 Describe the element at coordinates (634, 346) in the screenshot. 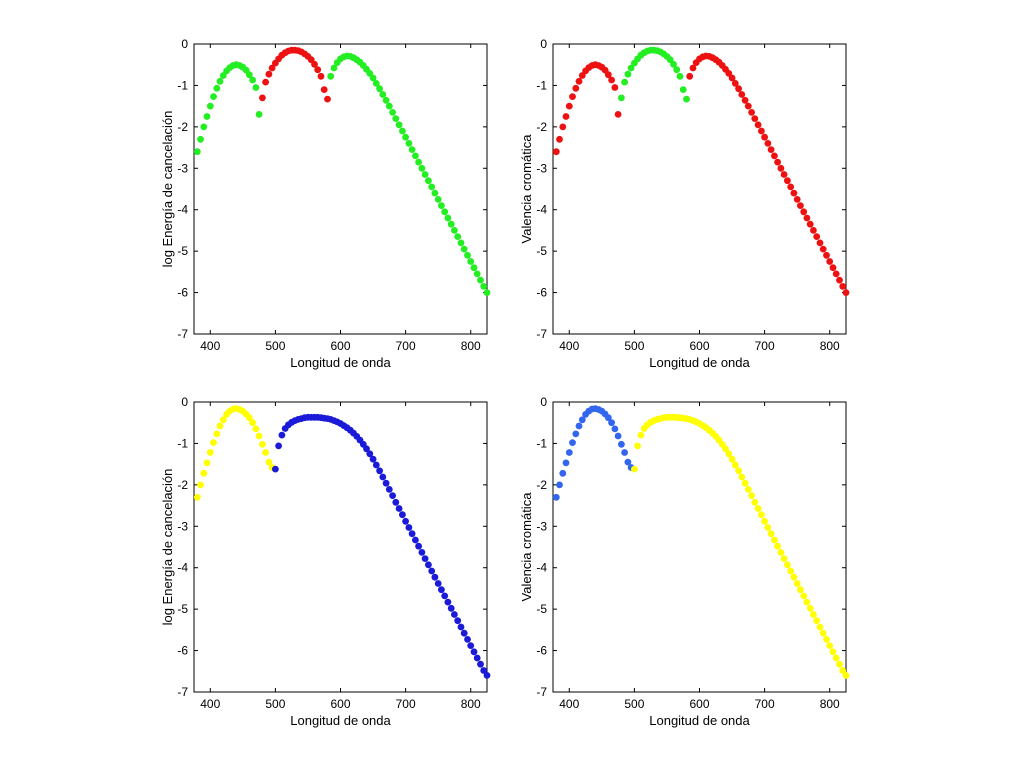

I see `x-tick-label: 500` at that location.